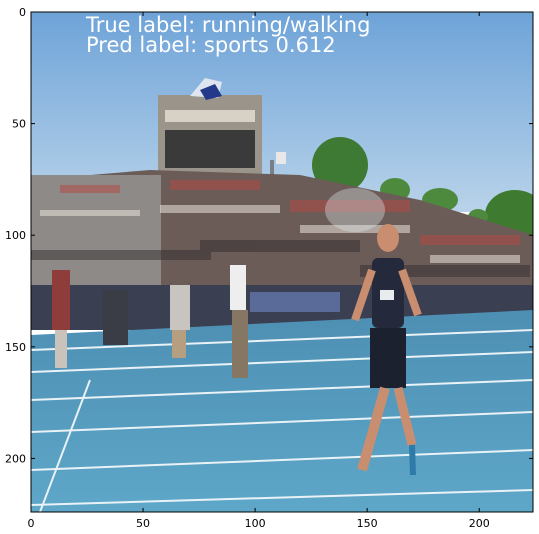 The image size is (539, 534). What do you see at coordinates (143, 523) in the screenshot?
I see `x-tick-label: 50` at bounding box center [143, 523].